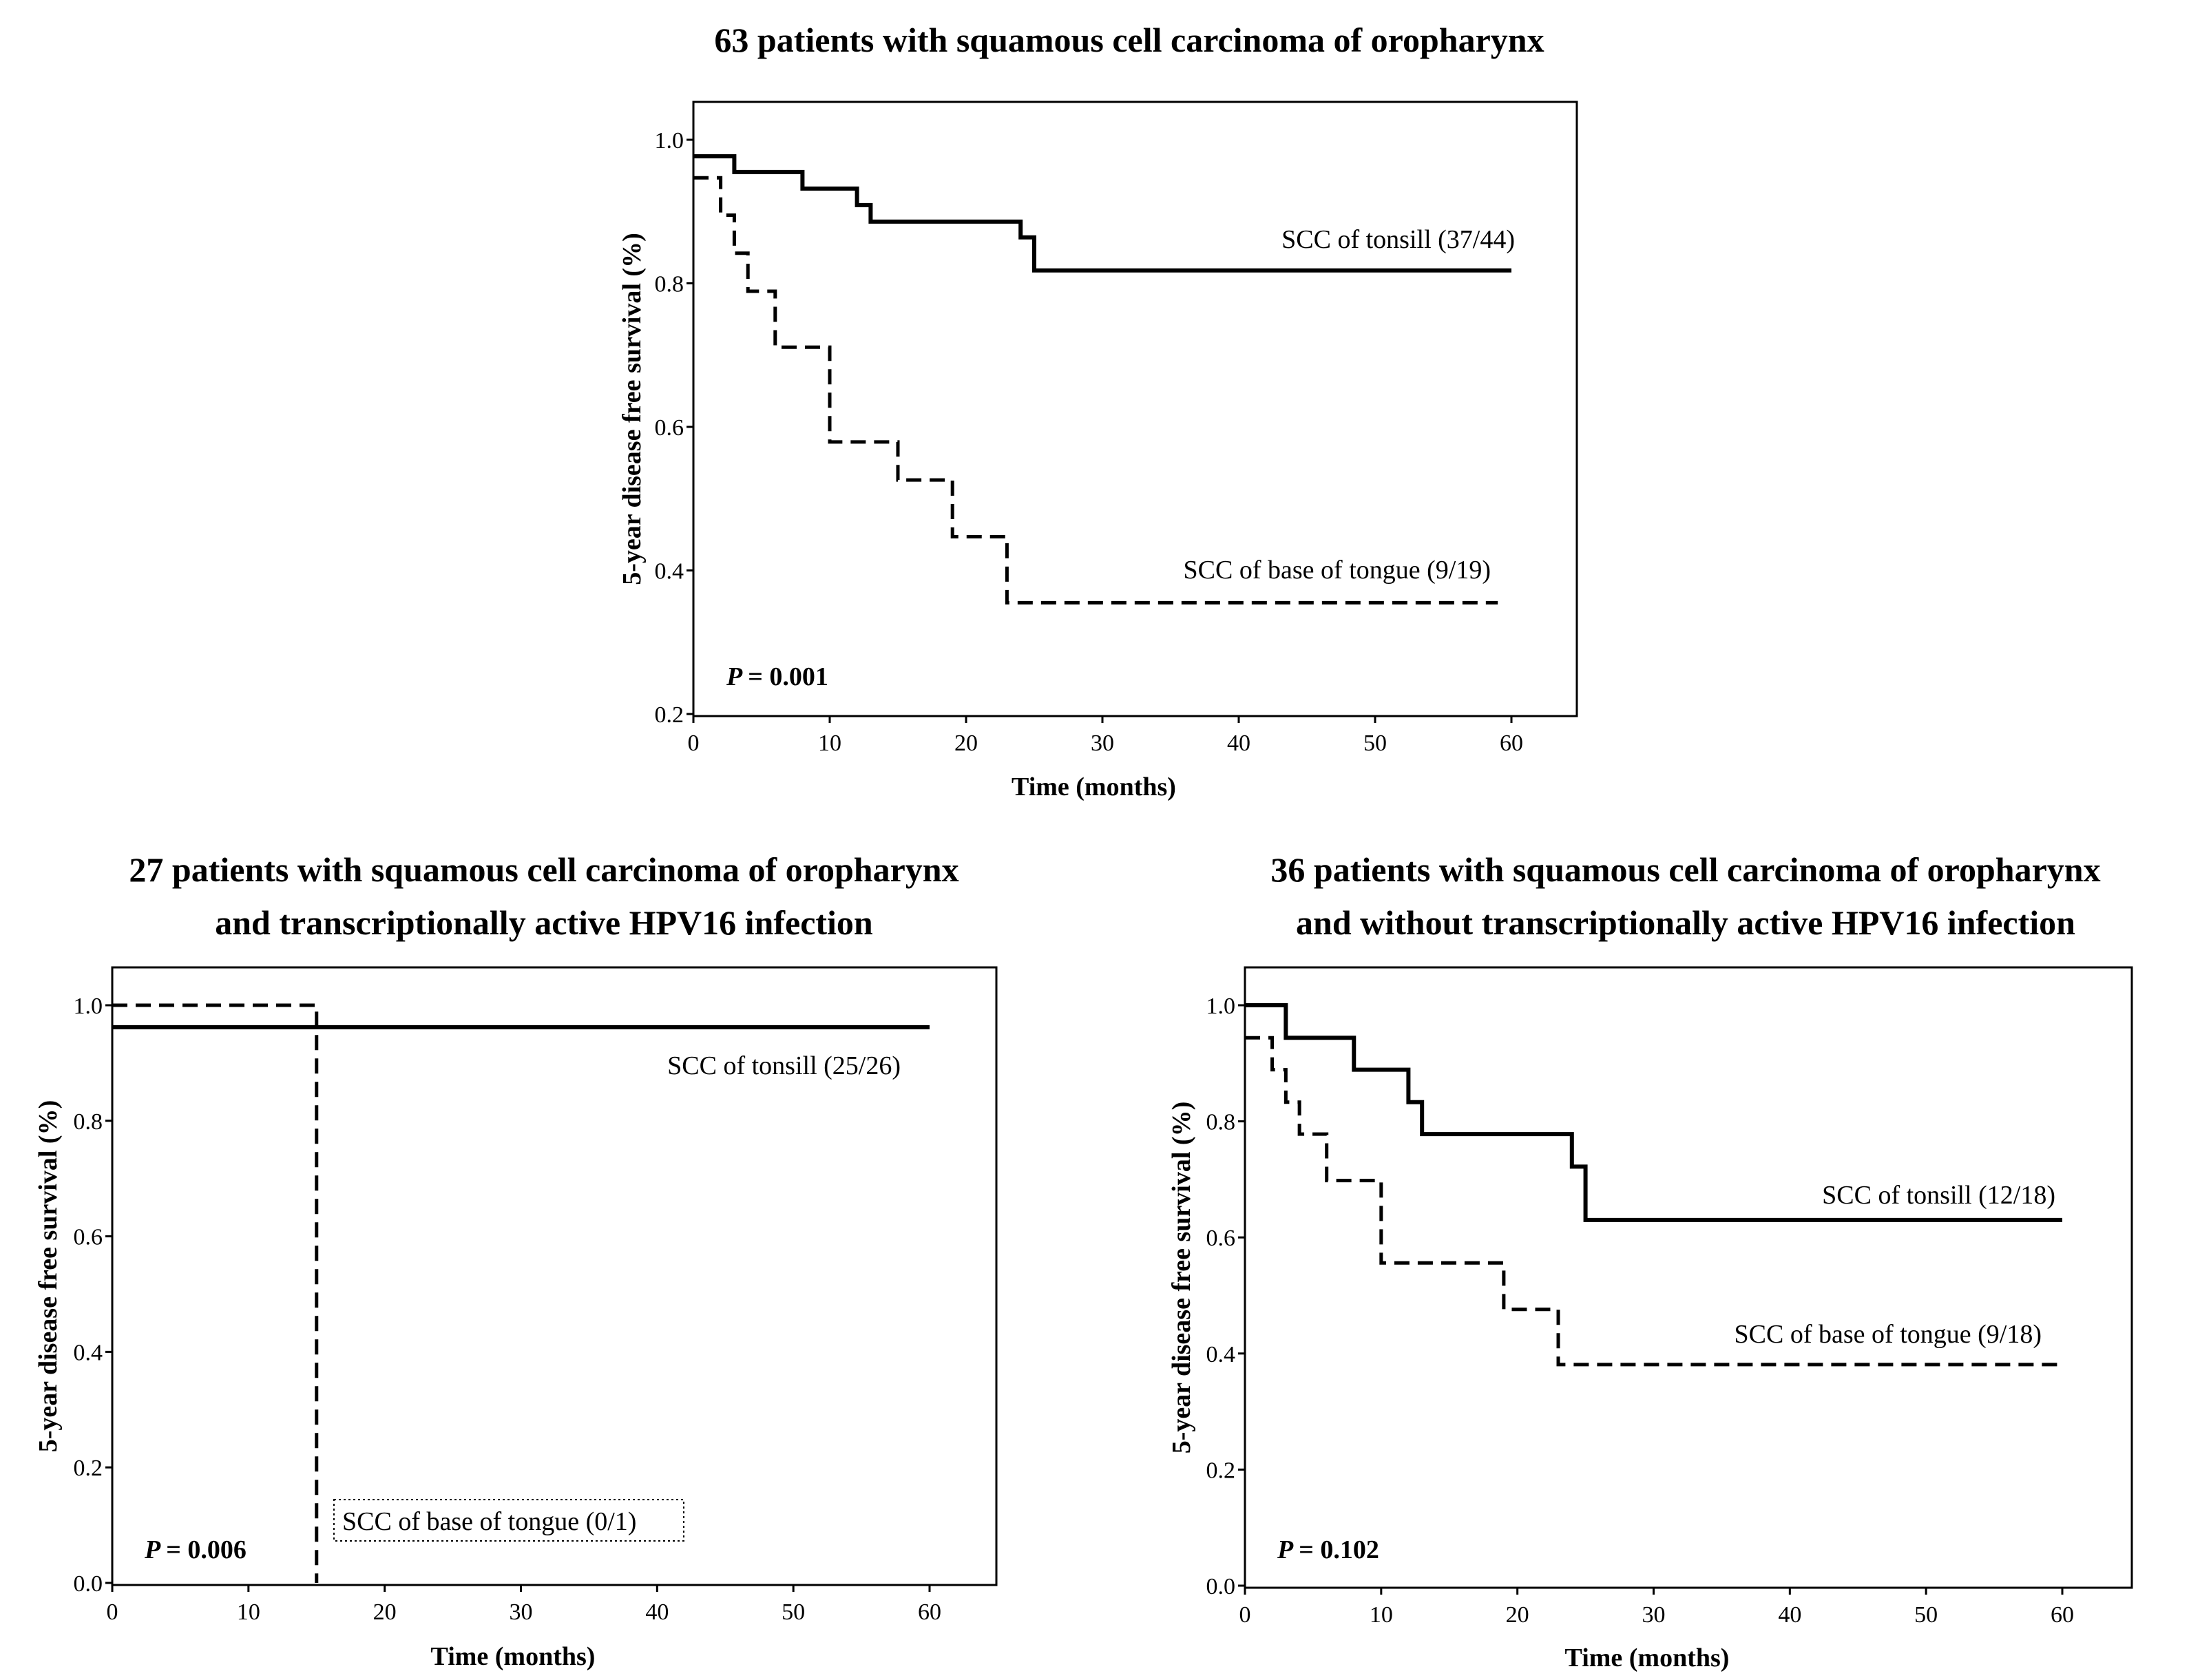 This screenshot has width=2200, height=1680. I want to click on series-label-tonsil: SCC of tonsill (25/26), so click(784, 1065).